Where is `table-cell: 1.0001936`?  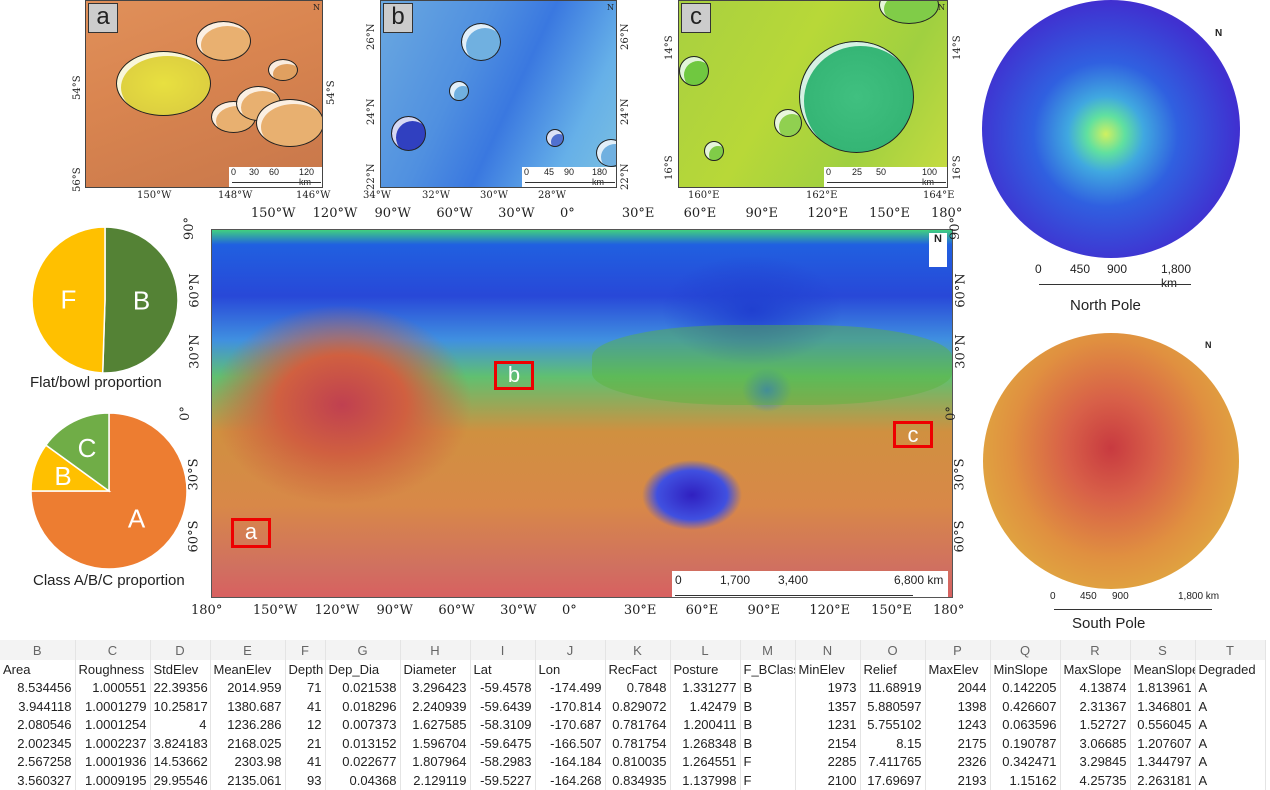 table-cell: 1.0001936 is located at coordinates (113, 761).